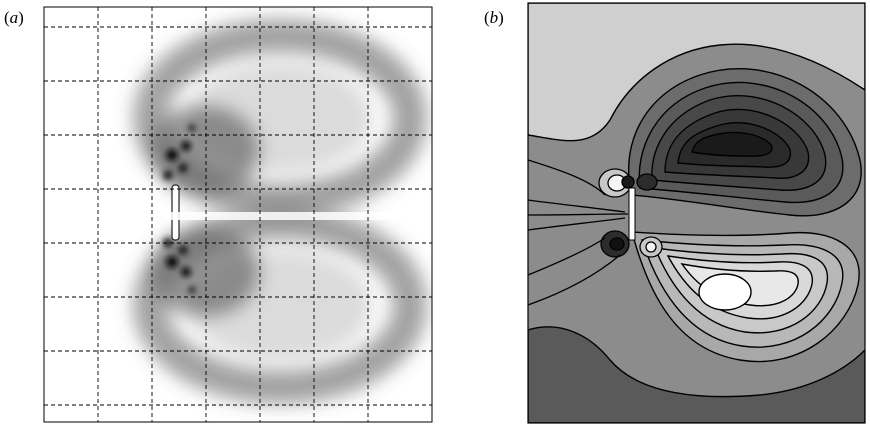 This screenshot has width=870, height=425. Describe the element at coordinates (745, 297) in the screenshot. I see `lower-vortex-contours` at that location.